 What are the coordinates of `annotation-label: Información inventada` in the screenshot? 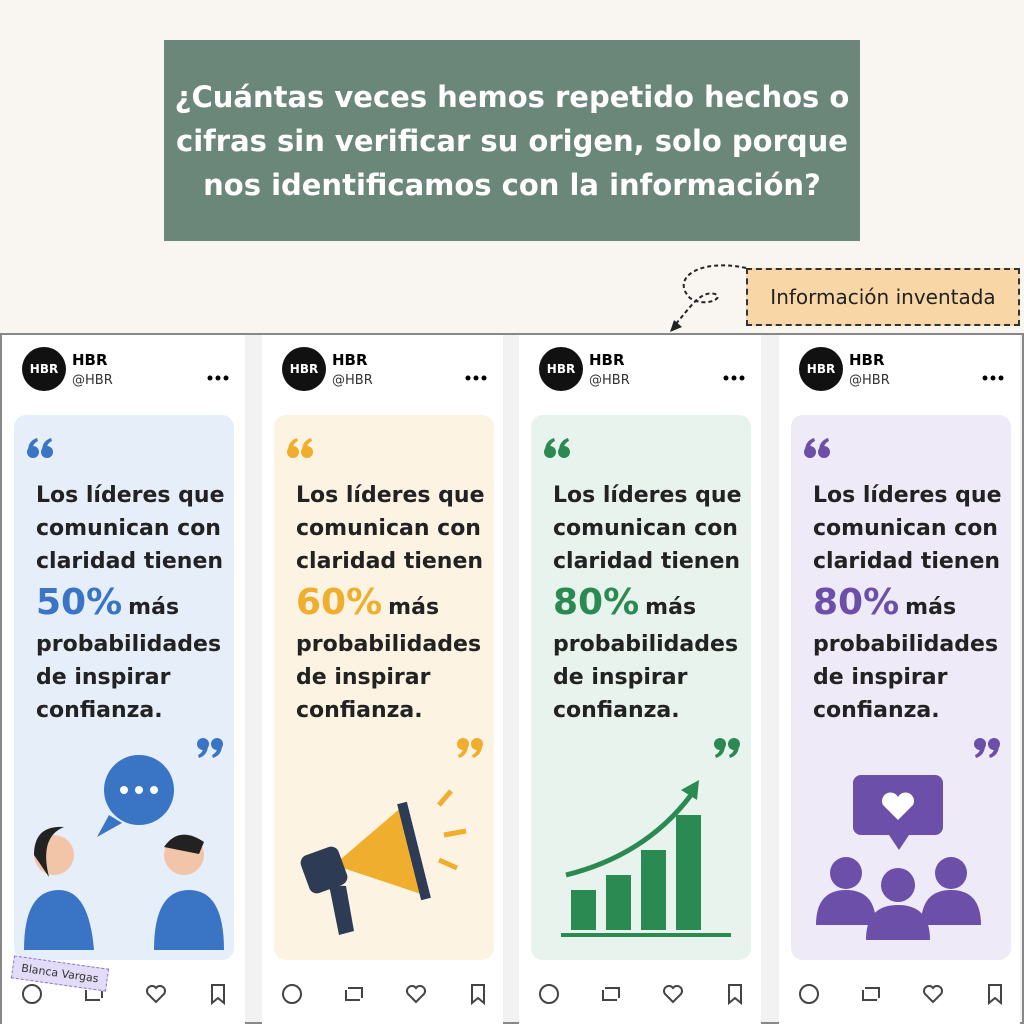 It's located at (883, 297).